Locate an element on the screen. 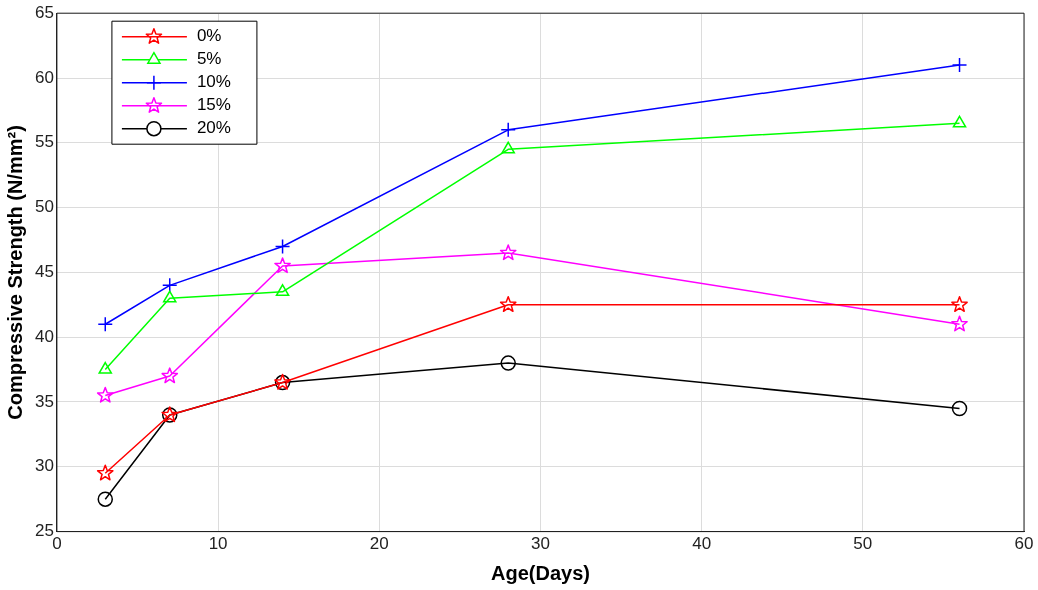  y-tick-label: 35 is located at coordinates (44, 401).